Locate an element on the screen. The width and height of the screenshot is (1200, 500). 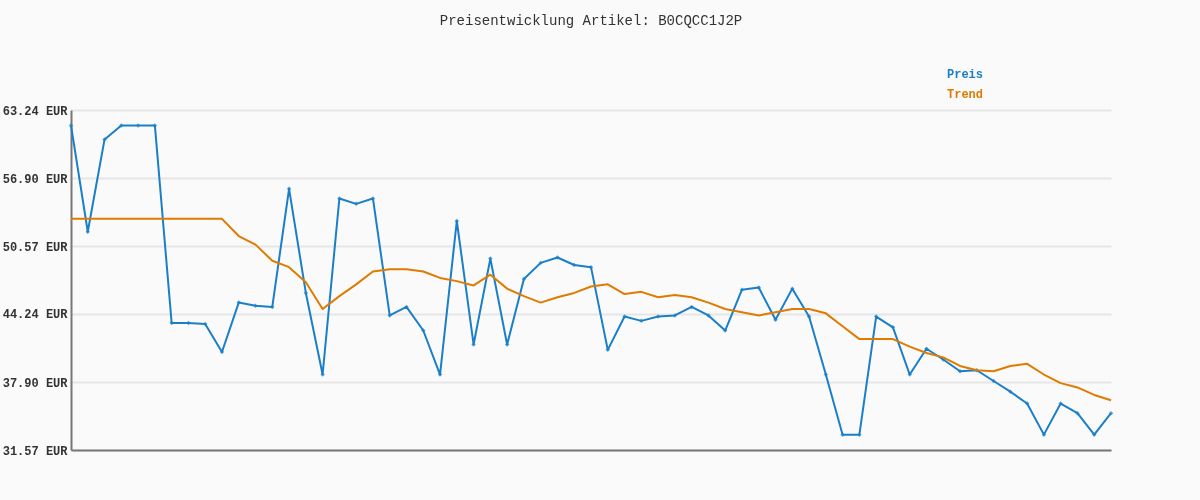
text: Preis is located at coordinates (965, 75).